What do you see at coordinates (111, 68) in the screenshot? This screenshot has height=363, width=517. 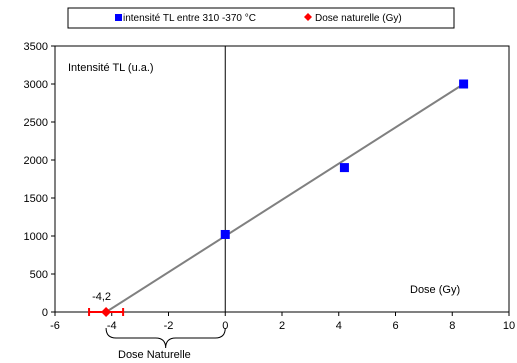 I see `y-axis-title: Intensité TL (u.a.)` at bounding box center [111, 68].